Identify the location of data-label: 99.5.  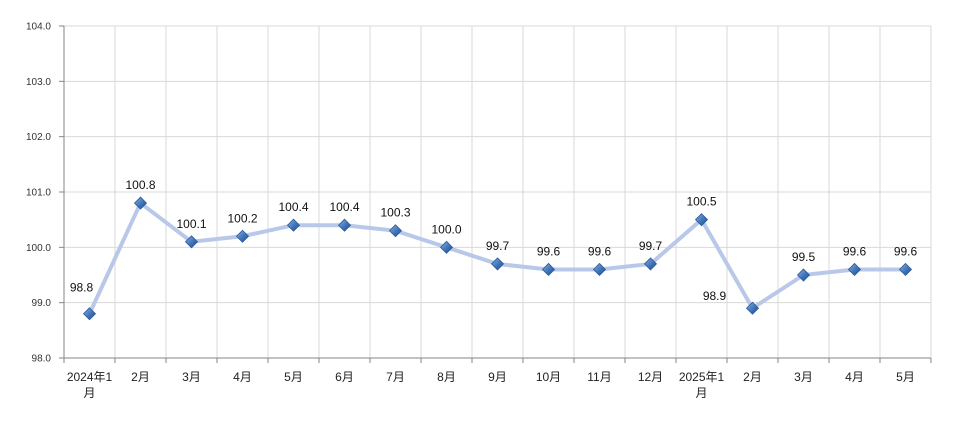
(804, 257).